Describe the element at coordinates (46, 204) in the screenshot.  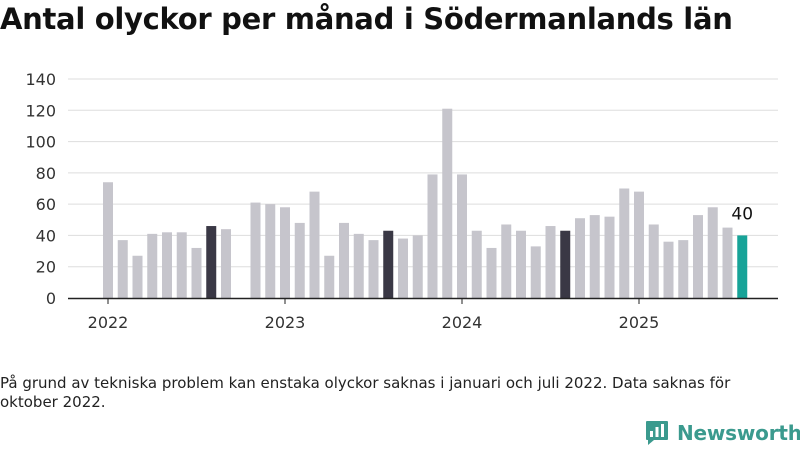
I see `y-tick-label-60: 60` at that location.